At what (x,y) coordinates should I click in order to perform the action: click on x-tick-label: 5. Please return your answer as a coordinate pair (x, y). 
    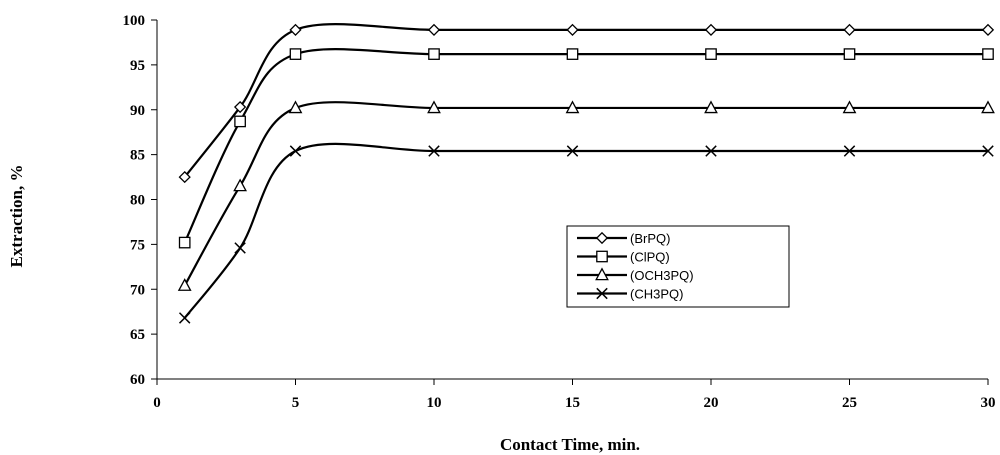
    Looking at the image, I should click on (296, 403).